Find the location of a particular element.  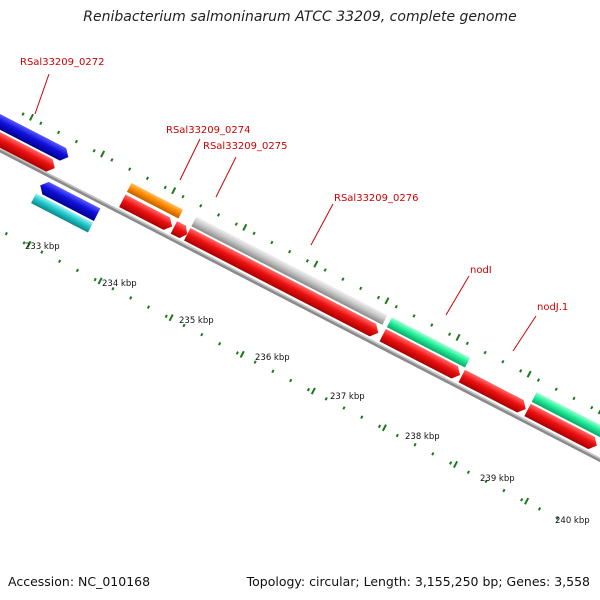

gene-rsal0276-cds is located at coordinates (282, 283).